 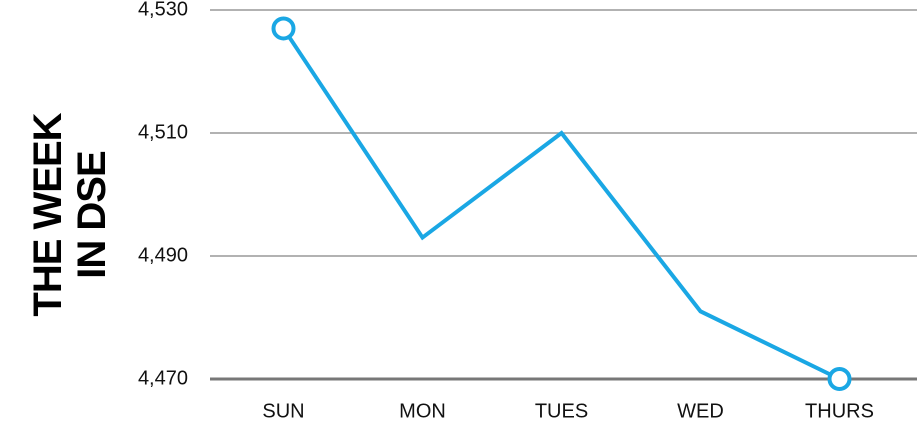 What do you see at coordinates (422, 411) in the screenshot?
I see `x-tick-label: MON` at bounding box center [422, 411].